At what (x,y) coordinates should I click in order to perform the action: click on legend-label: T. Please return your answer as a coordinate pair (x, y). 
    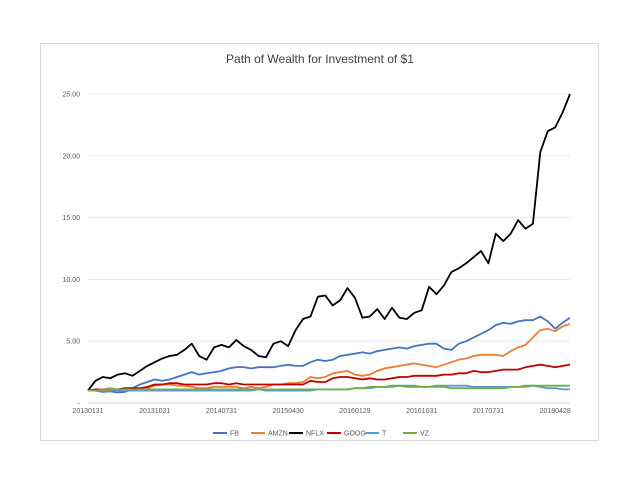
    Looking at the image, I should click on (384, 434).